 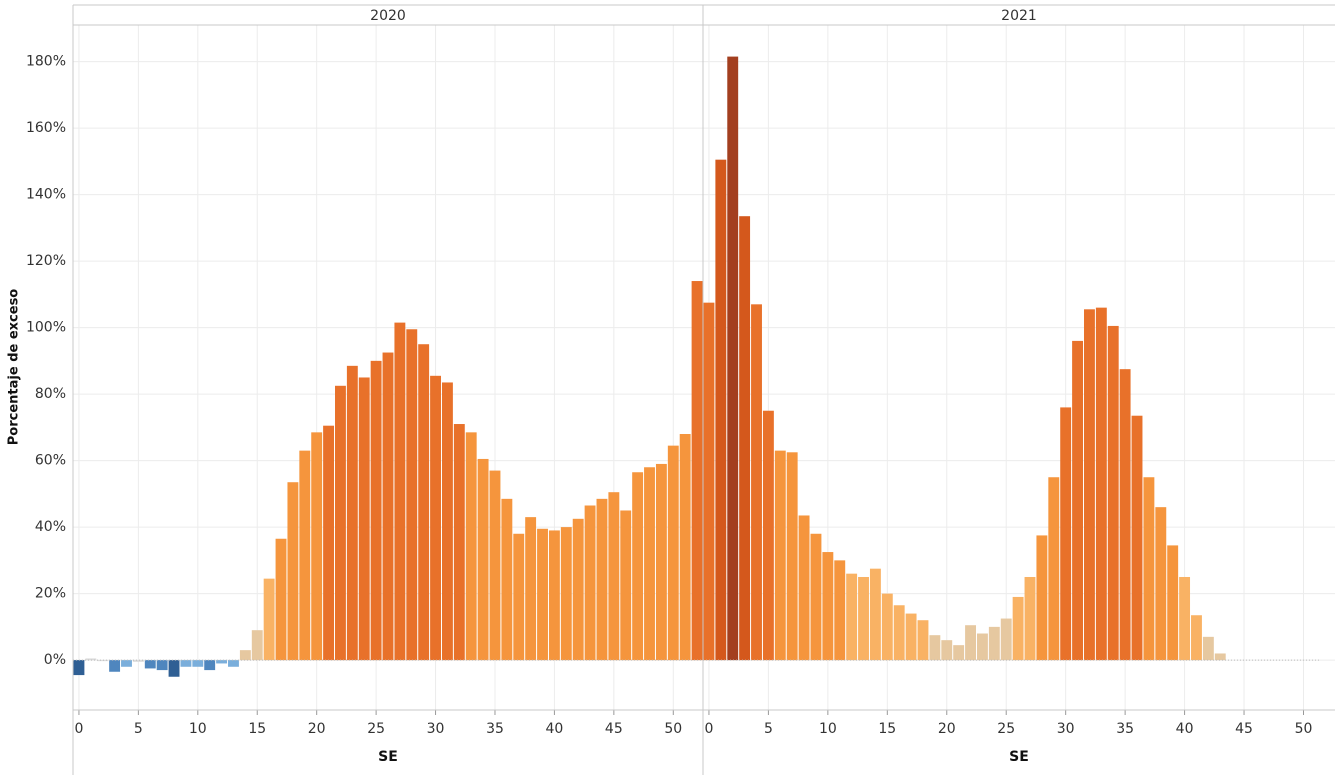 What do you see at coordinates (1304, 729) in the screenshot?
I see `x-tick-label: 50` at bounding box center [1304, 729].